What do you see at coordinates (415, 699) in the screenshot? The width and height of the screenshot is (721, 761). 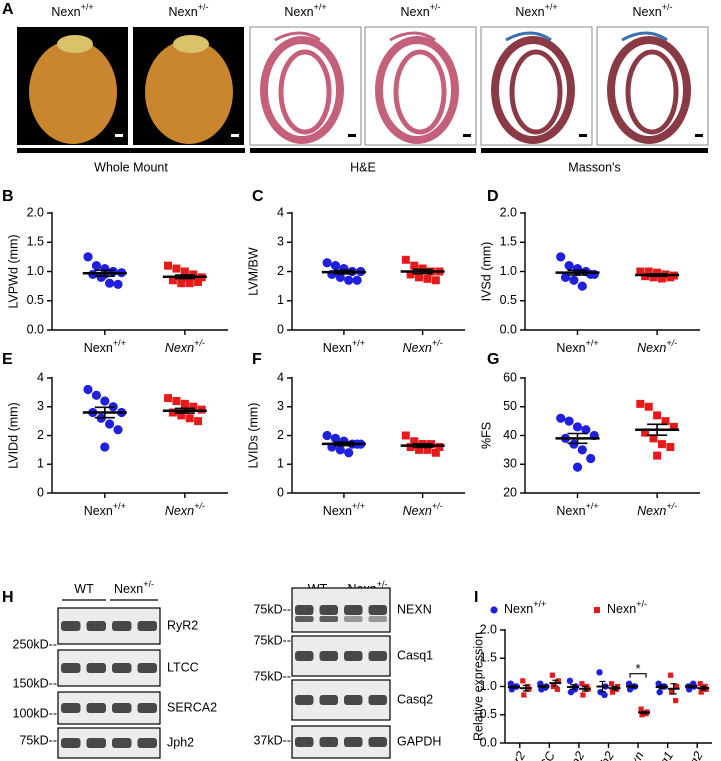 I see `blot-label: Casq2` at bounding box center [415, 699].